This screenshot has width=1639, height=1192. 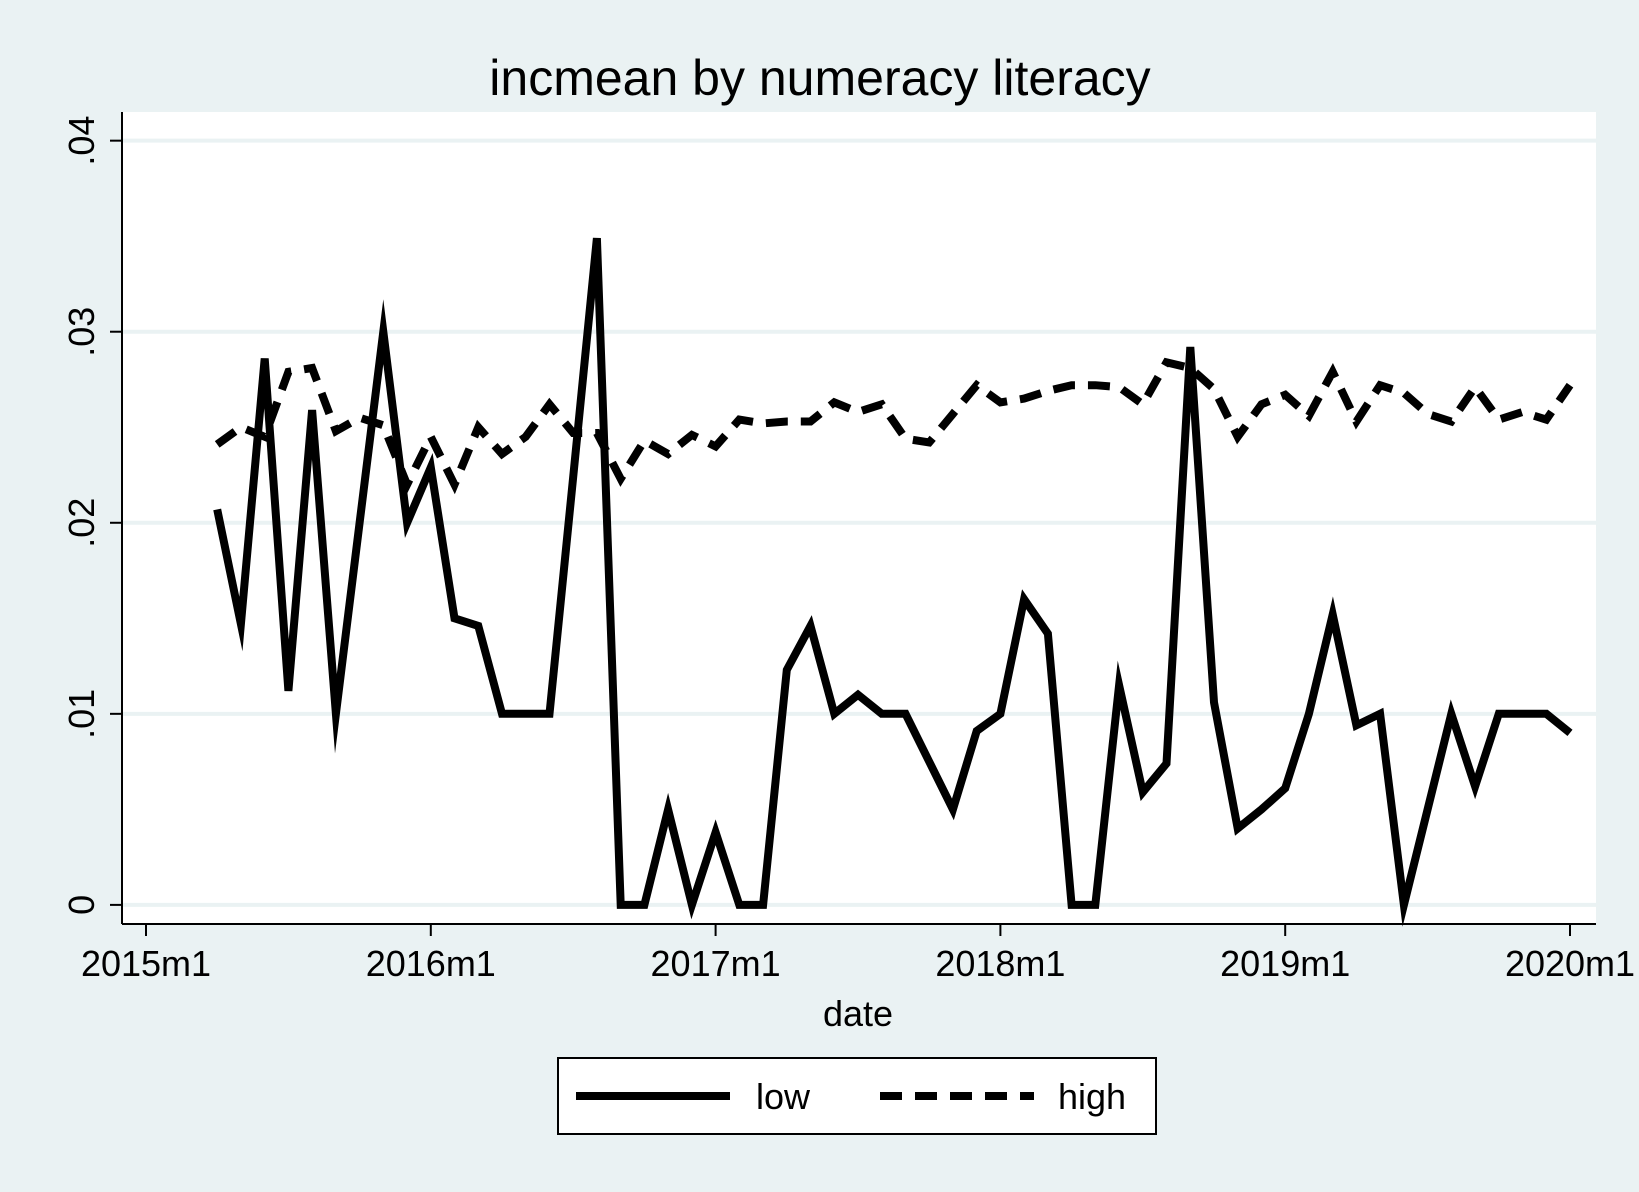 What do you see at coordinates (716, 963) in the screenshot?
I see `x-tick-label: 2017m1` at bounding box center [716, 963].